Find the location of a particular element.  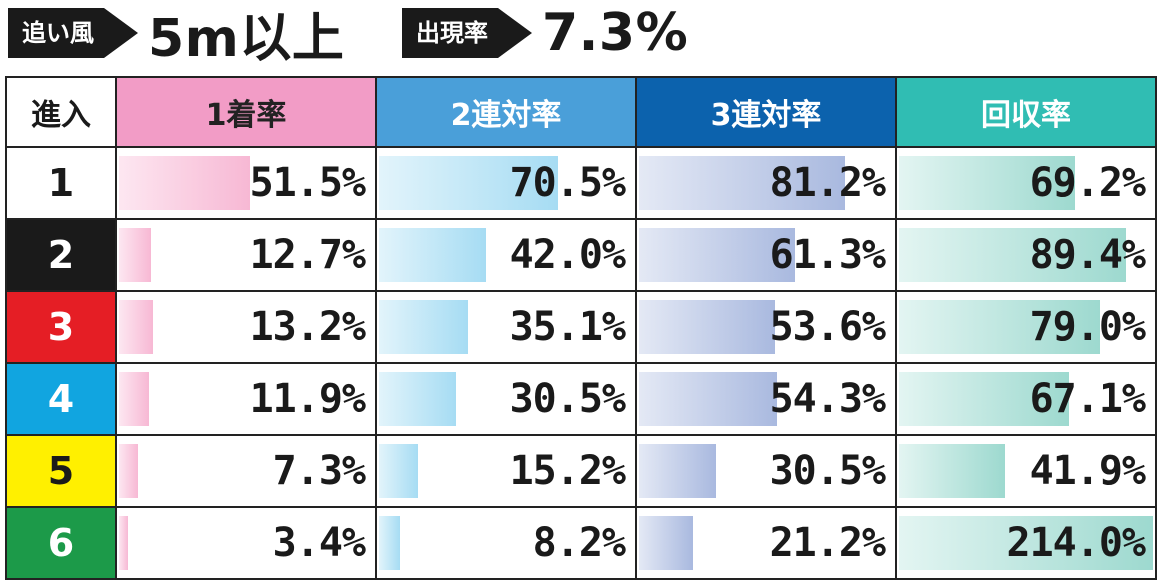

value-cell: 11.9% is located at coordinates (246, 399).